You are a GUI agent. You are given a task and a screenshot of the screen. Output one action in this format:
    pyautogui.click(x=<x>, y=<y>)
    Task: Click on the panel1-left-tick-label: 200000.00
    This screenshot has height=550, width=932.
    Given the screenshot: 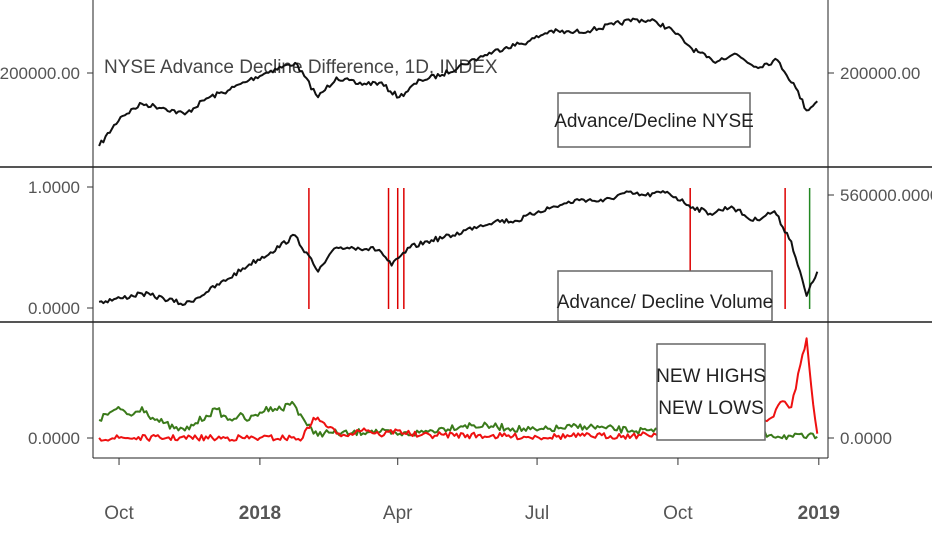 What is the action you would take?
    pyautogui.click(x=40, y=73)
    